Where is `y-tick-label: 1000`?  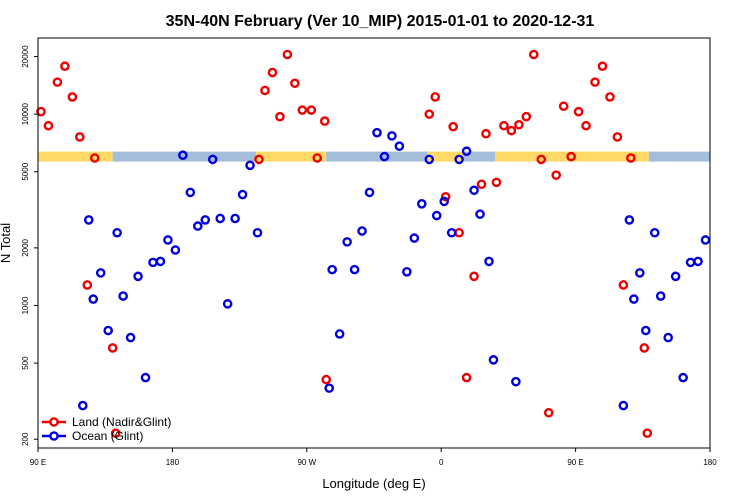
y-tick-label: 1000 is located at coordinates (25, 305).